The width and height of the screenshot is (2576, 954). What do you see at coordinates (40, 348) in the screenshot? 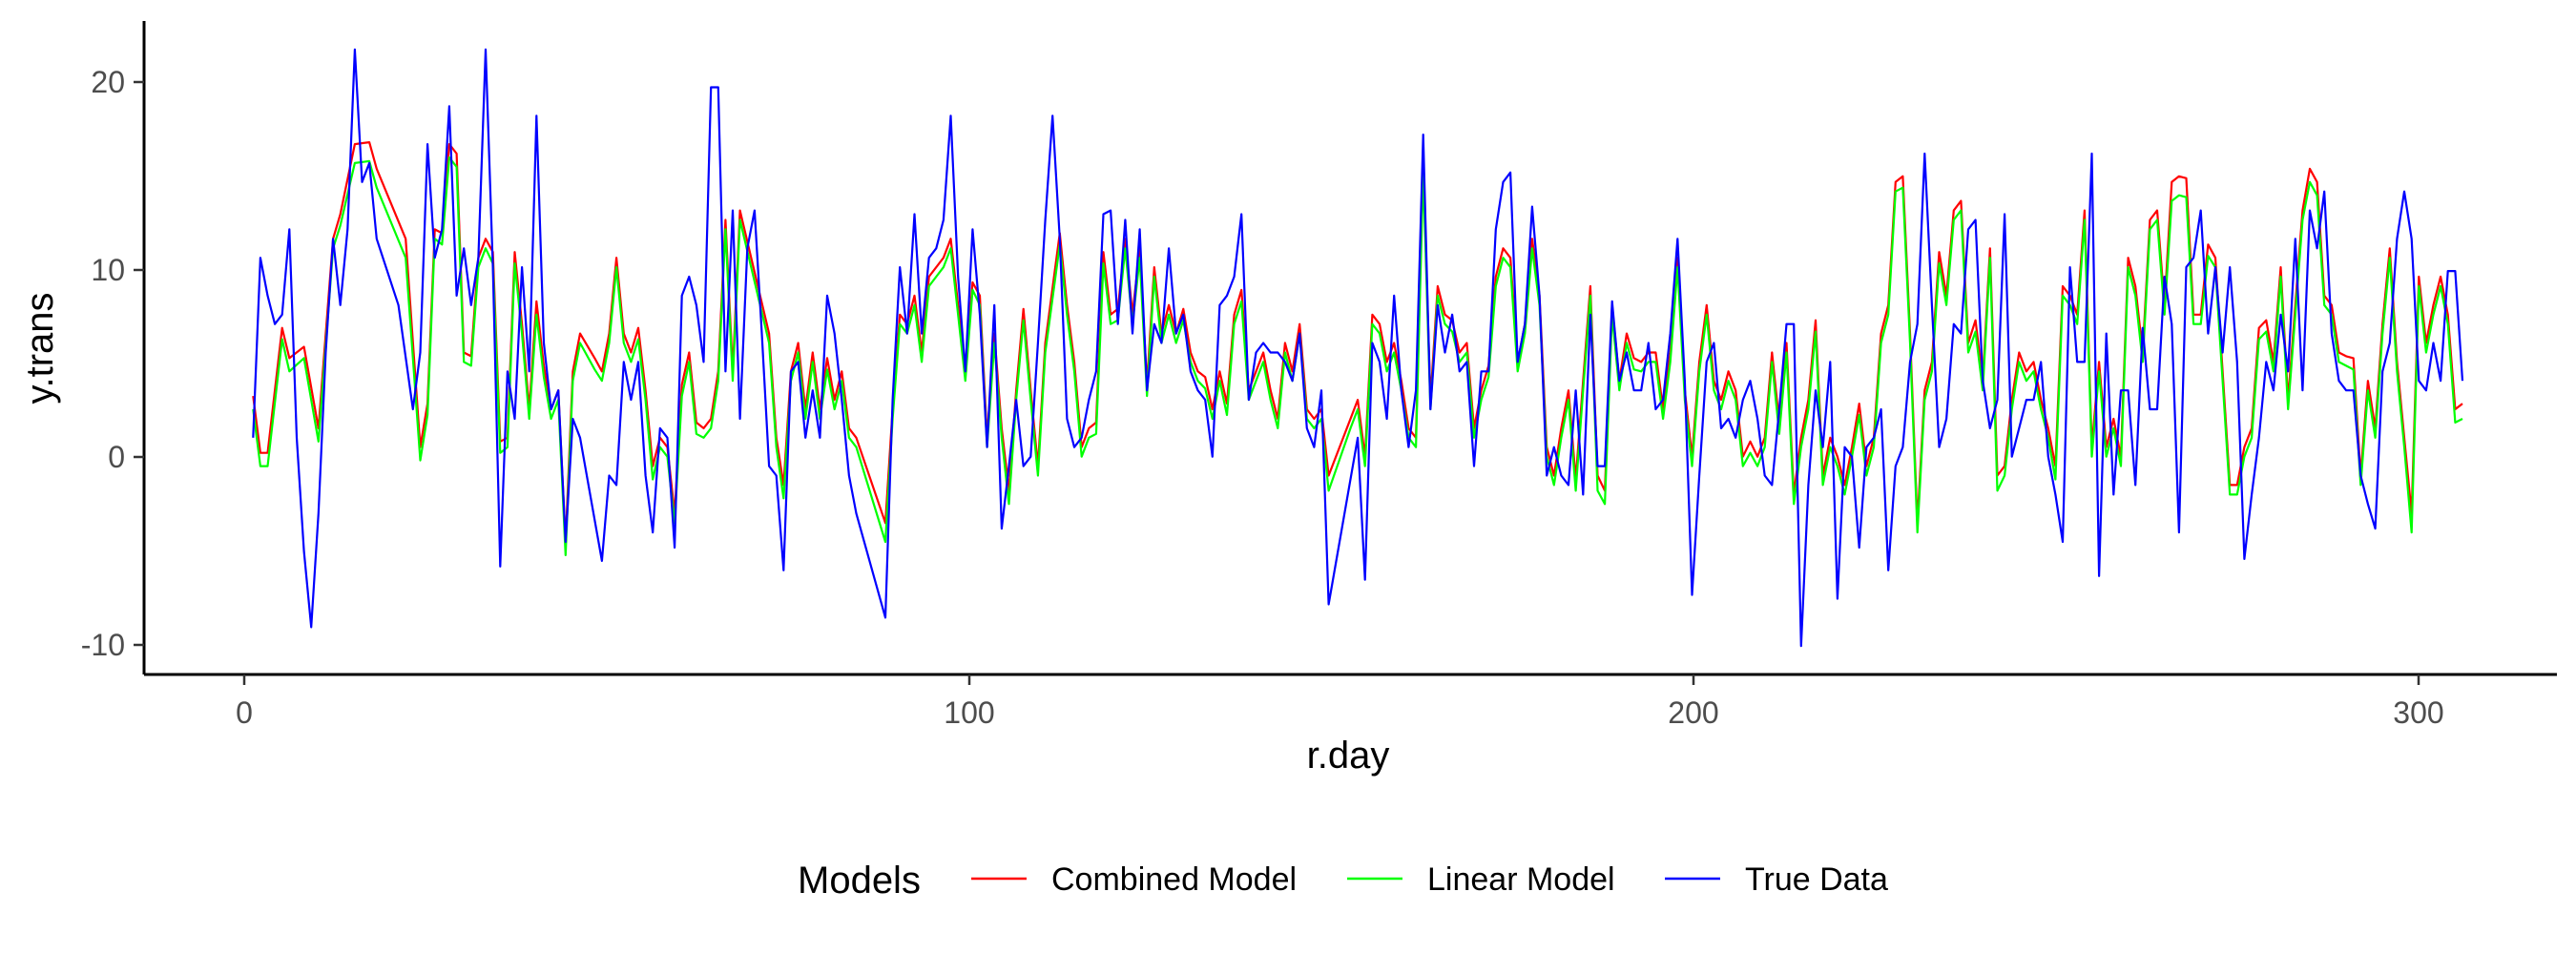
I see `y-axis-title: y.trans` at bounding box center [40, 348].